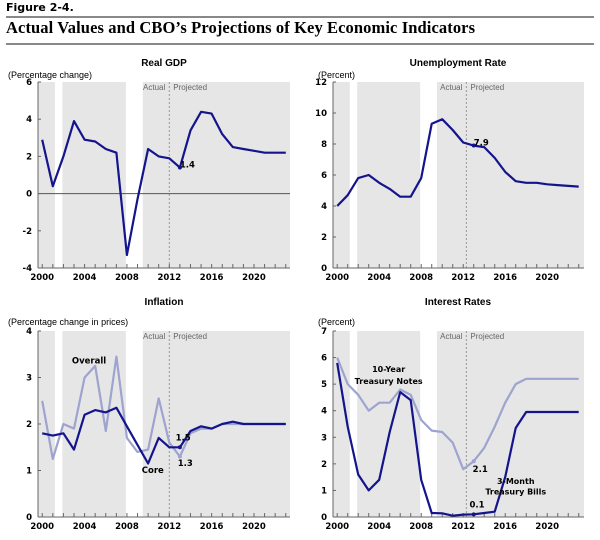  What do you see at coordinates (163, 435) in the screenshot?
I see `series-line-core` at bounding box center [163, 435].